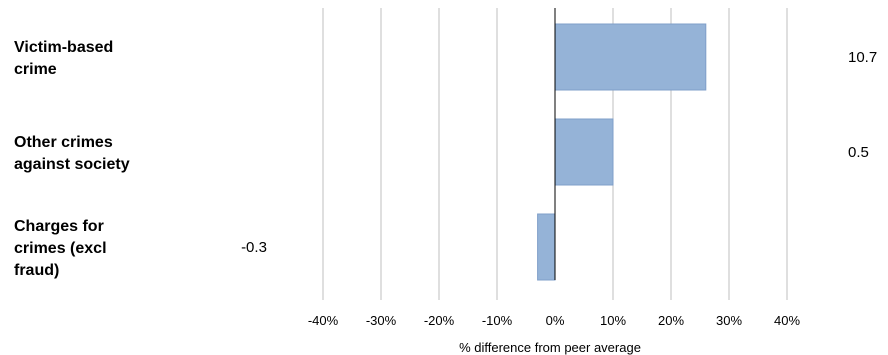 The width and height of the screenshot is (888, 355). What do you see at coordinates (497, 320) in the screenshot?
I see `x-tick-label: -10%` at bounding box center [497, 320].